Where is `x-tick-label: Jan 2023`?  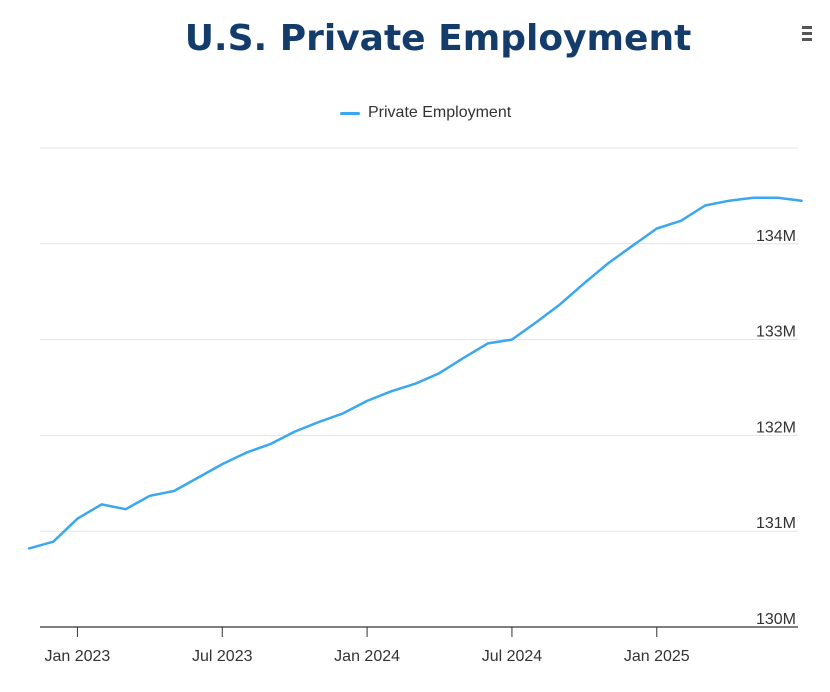
x-tick-label: Jan 2023 is located at coordinates (77, 656).